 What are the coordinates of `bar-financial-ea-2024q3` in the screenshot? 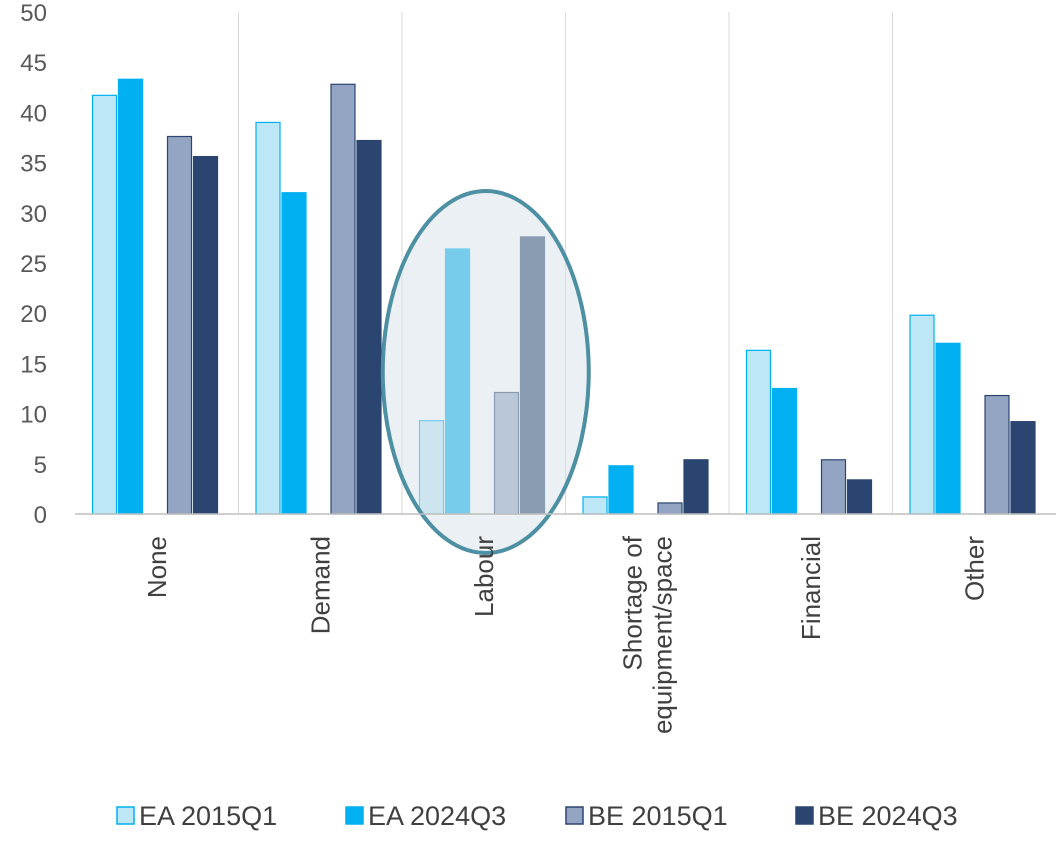 It's located at (784, 451).